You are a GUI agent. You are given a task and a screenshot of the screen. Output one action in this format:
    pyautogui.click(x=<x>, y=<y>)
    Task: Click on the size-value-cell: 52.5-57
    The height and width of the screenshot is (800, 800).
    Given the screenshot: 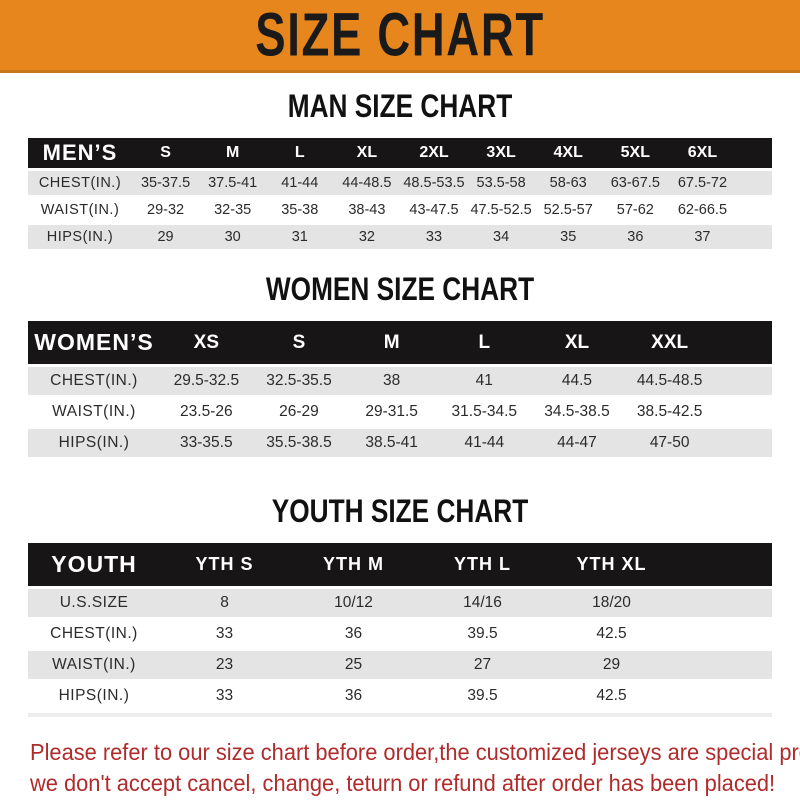 What is the action you would take?
    pyautogui.click(x=568, y=210)
    